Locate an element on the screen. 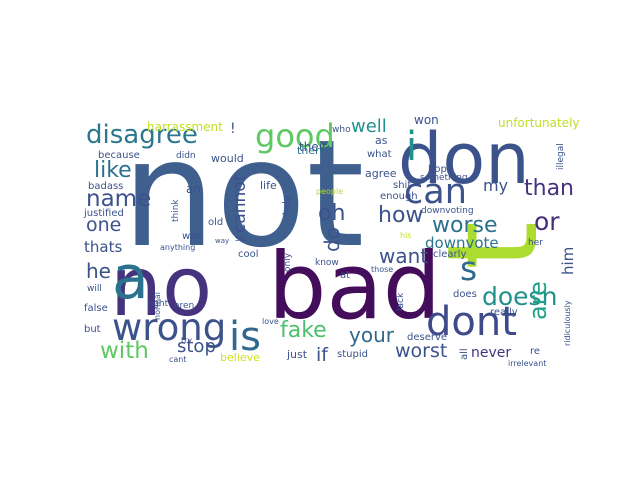 The height and width of the screenshot is (480, 640). cloud-word: their is located at coordinates (313, 147).